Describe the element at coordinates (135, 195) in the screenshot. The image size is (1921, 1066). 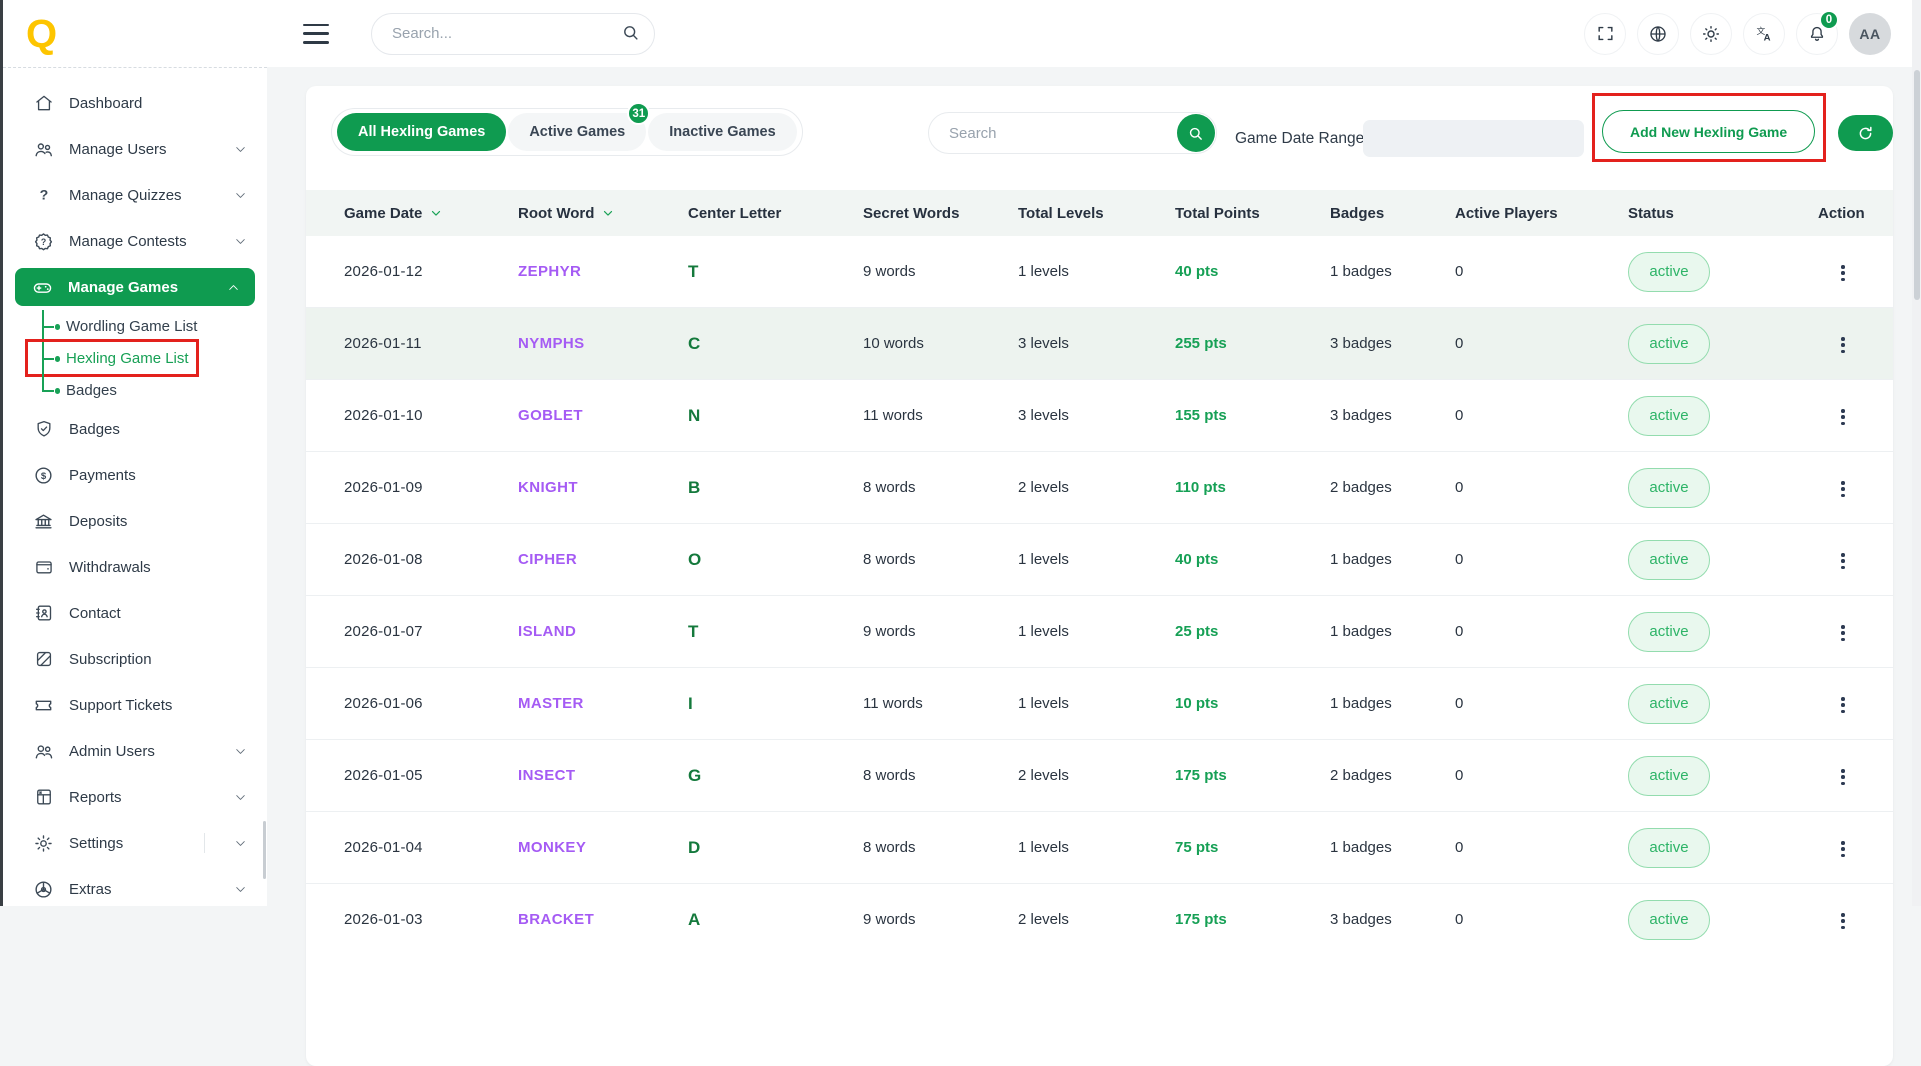
I see `sidebar-item: ? Manage Quizzes` at that location.